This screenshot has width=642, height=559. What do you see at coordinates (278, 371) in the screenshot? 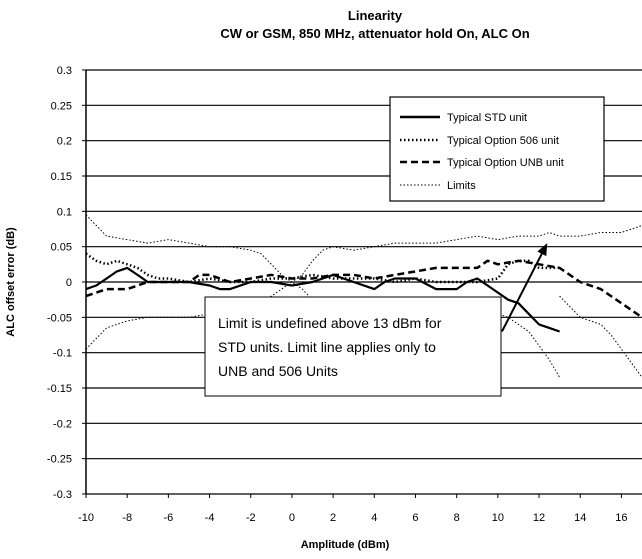
I see `annotation-line-3: UNB and 506 Units` at bounding box center [278, 371].